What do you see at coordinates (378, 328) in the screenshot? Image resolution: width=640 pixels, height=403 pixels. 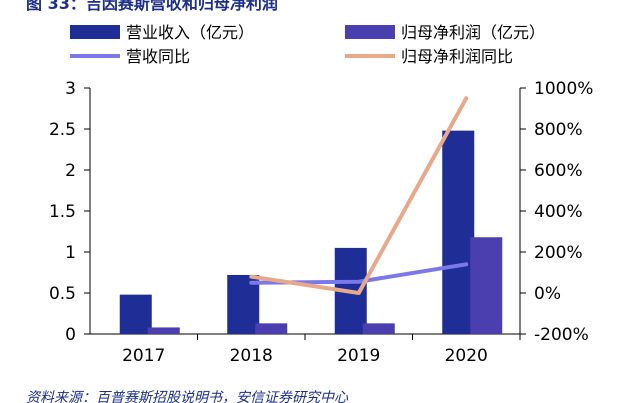 I see `net-profit-bar-2019` at bounding box center [378, 328].